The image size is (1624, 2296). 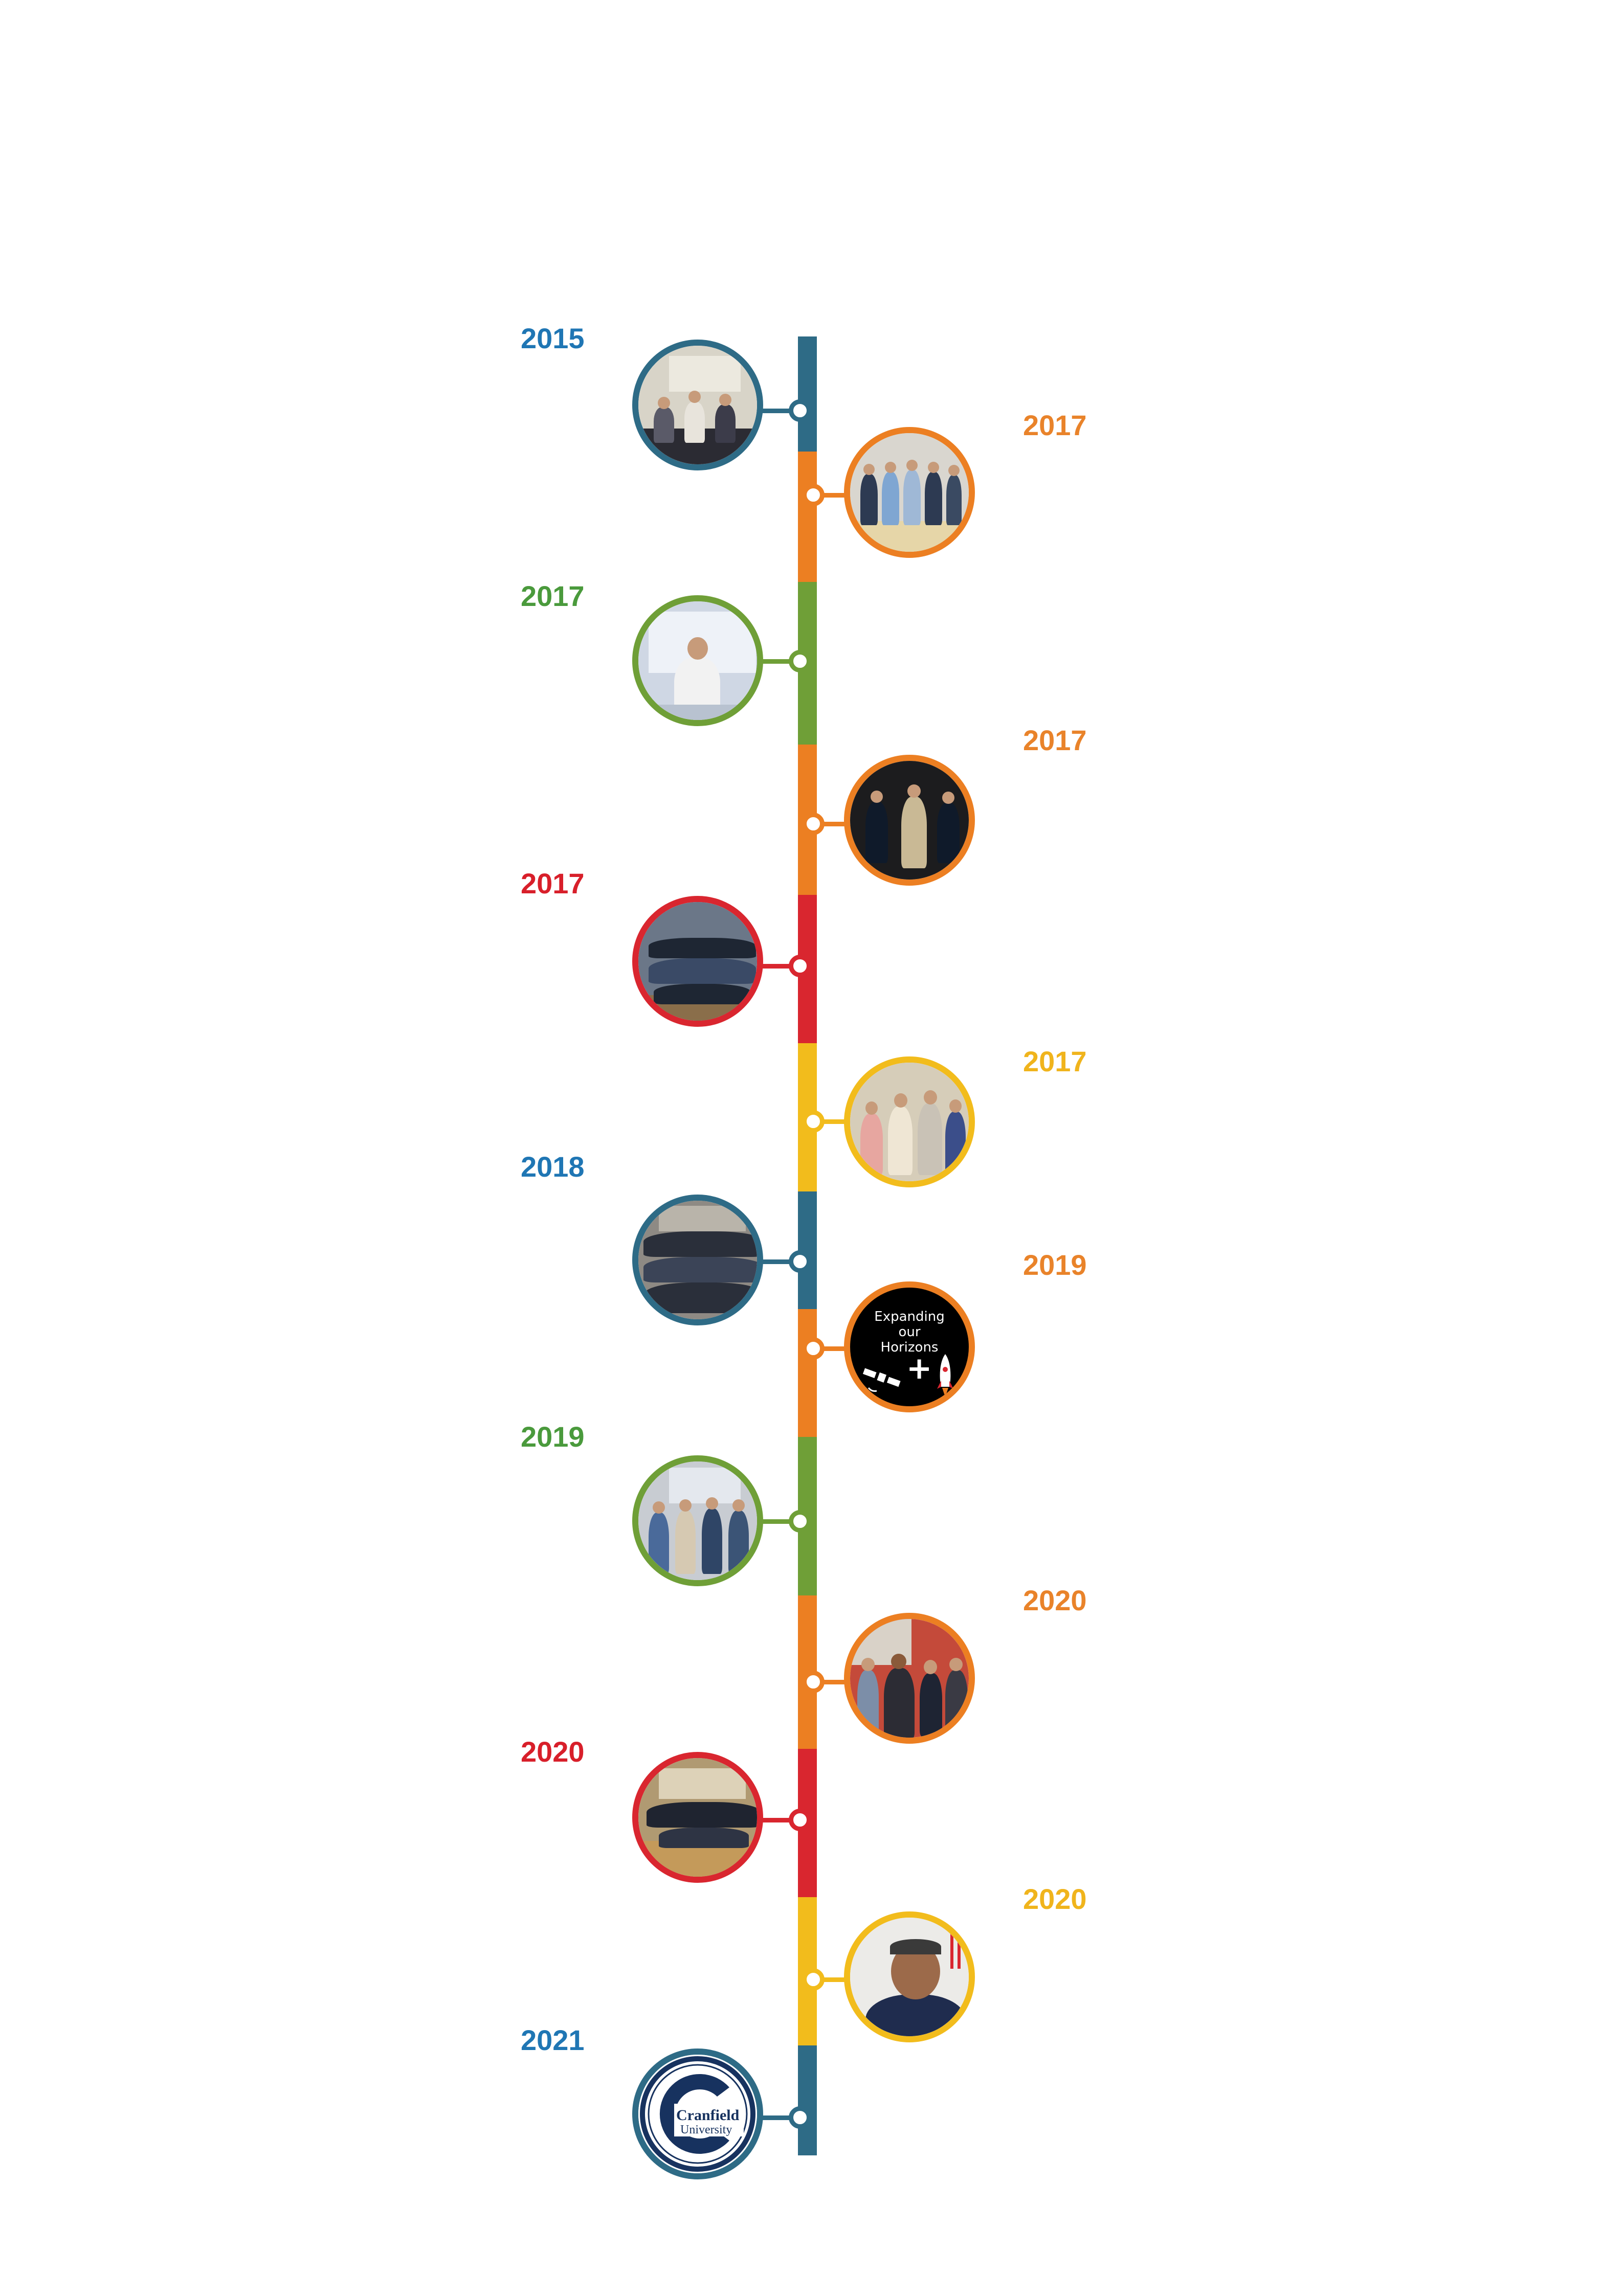 What do you see at coordinates (553, 1167) in the screenshot?
I see `event-year: 2018` at bounding box center [553, 1167].